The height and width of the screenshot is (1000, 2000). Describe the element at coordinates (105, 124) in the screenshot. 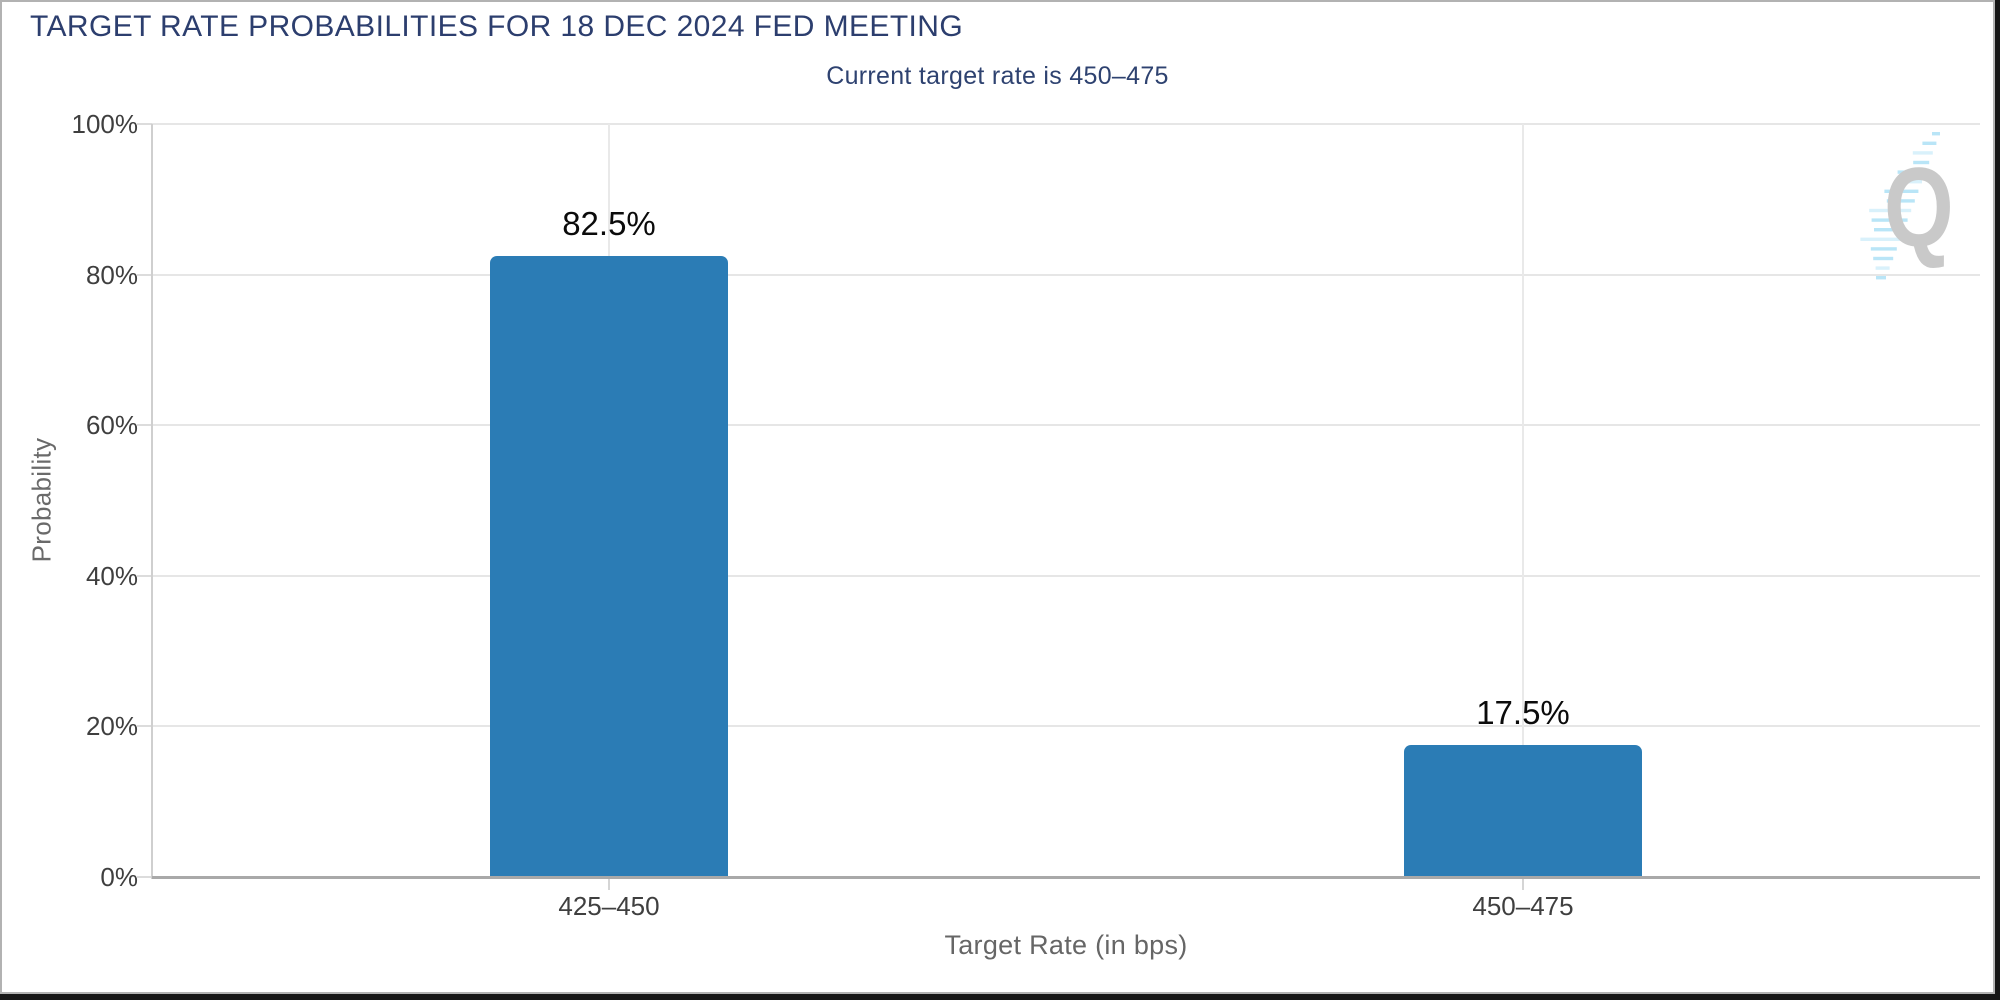

I see `y-tick-label: 100%` at that location.